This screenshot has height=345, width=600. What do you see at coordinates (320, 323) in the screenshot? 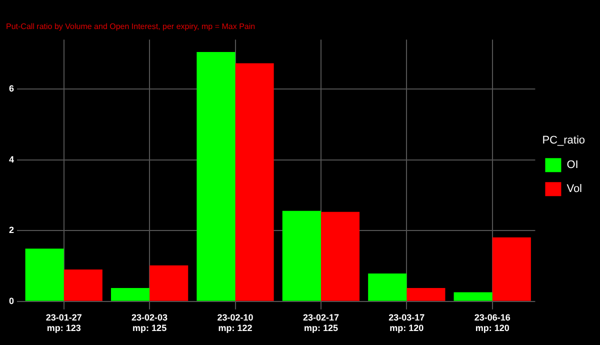
I see `x-tick-label: 23-02-17 mp: 125` at bounding box center [320, 323].